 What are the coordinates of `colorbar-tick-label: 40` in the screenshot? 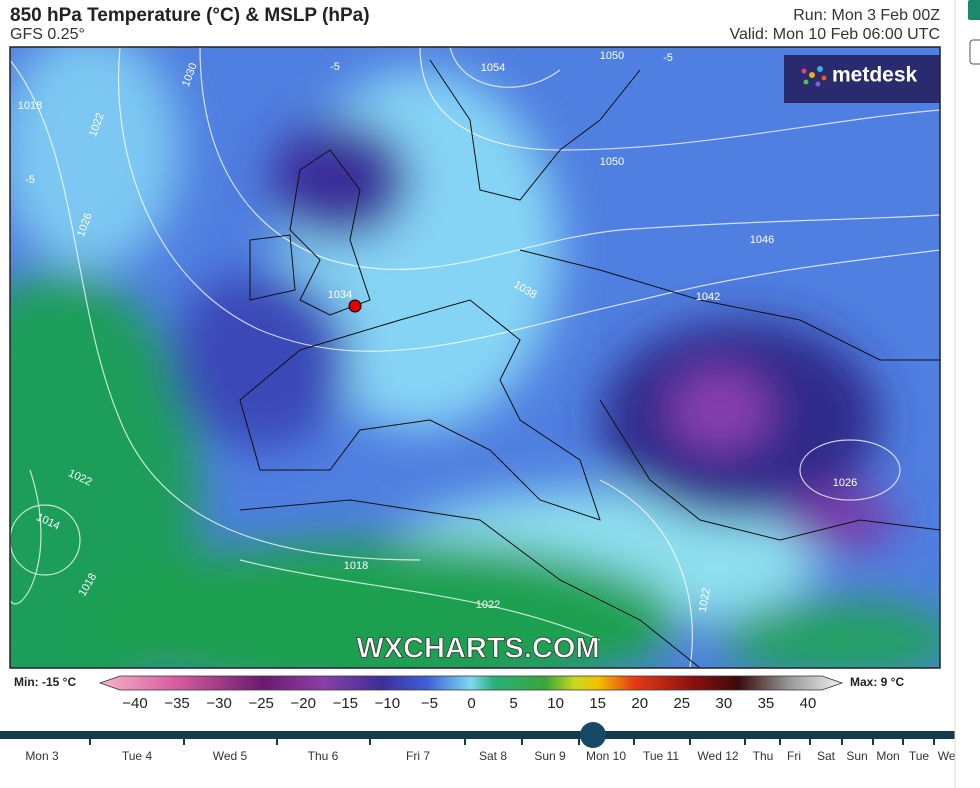 It's located at (808, 703).